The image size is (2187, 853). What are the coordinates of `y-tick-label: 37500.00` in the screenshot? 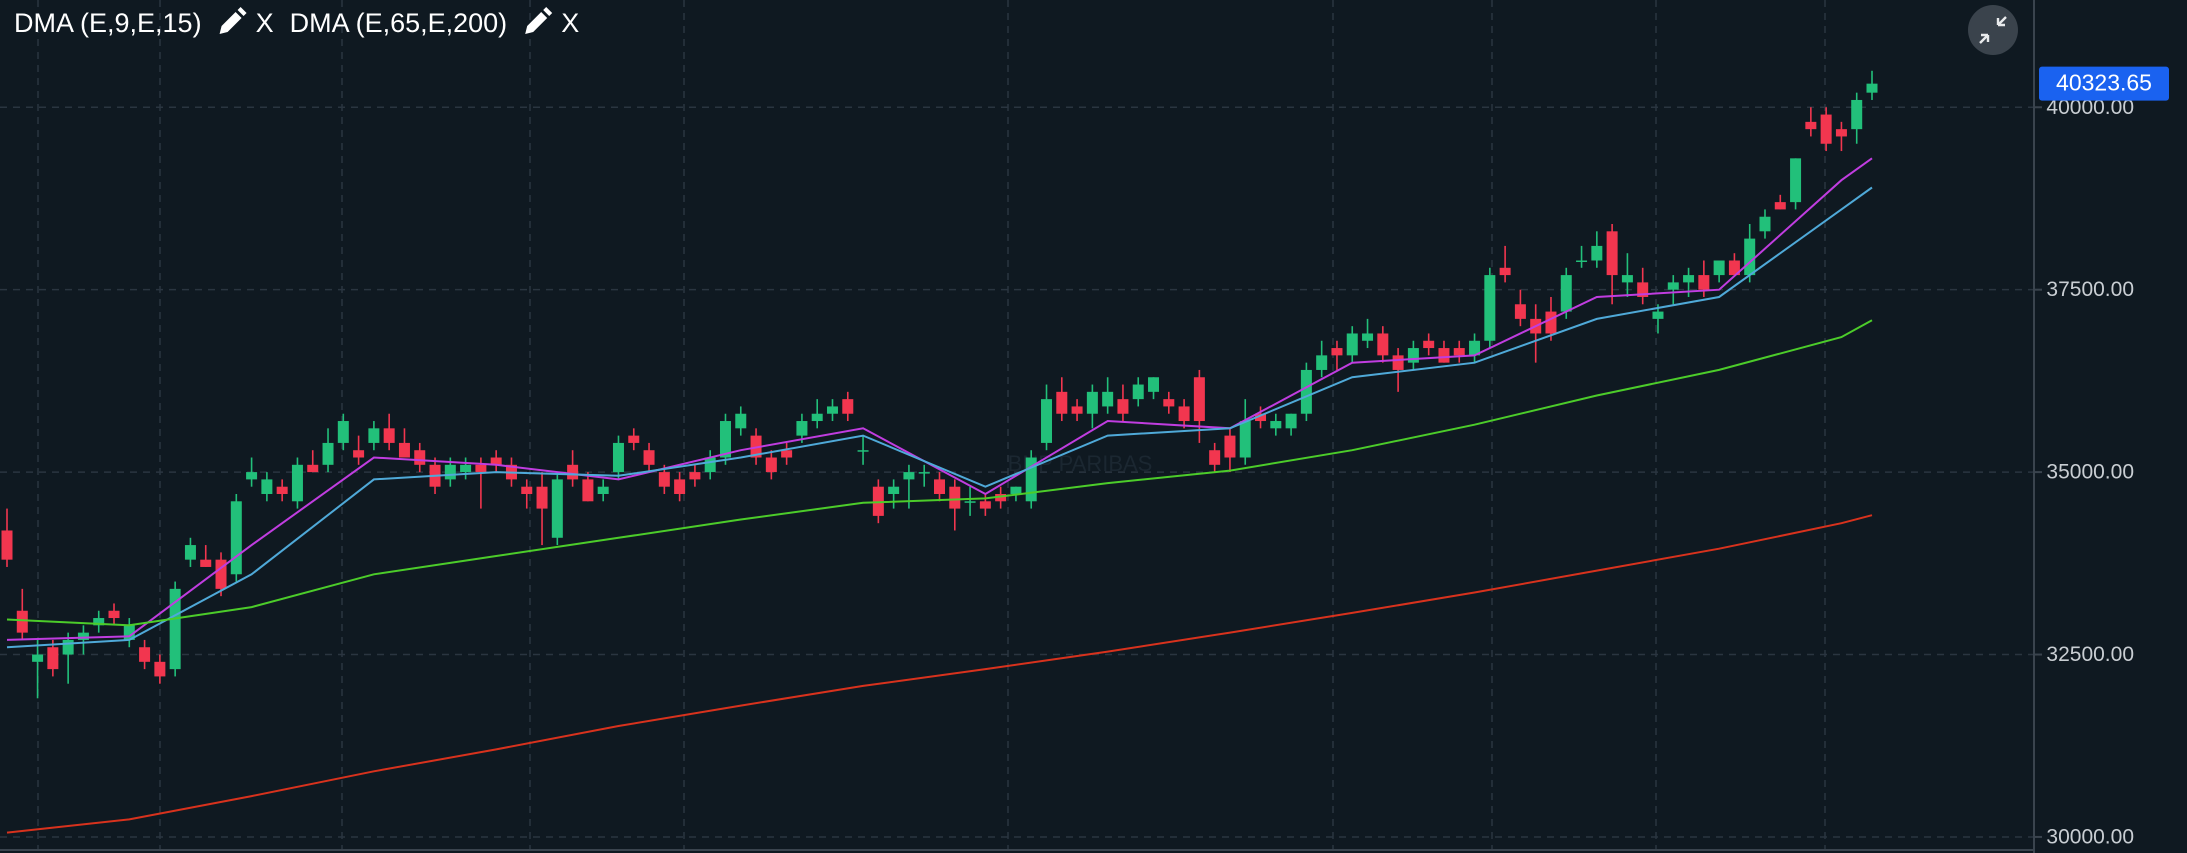 It's located at (2090, 289).